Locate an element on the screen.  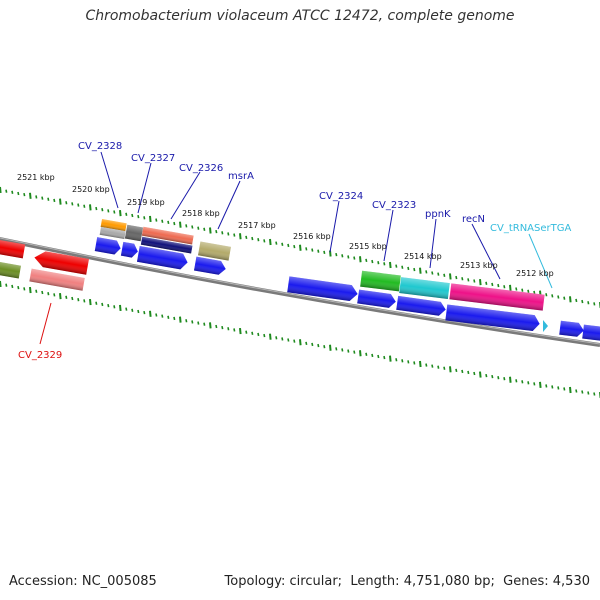
feature-cds-2329-arrow is located at coordinates (61, 262).